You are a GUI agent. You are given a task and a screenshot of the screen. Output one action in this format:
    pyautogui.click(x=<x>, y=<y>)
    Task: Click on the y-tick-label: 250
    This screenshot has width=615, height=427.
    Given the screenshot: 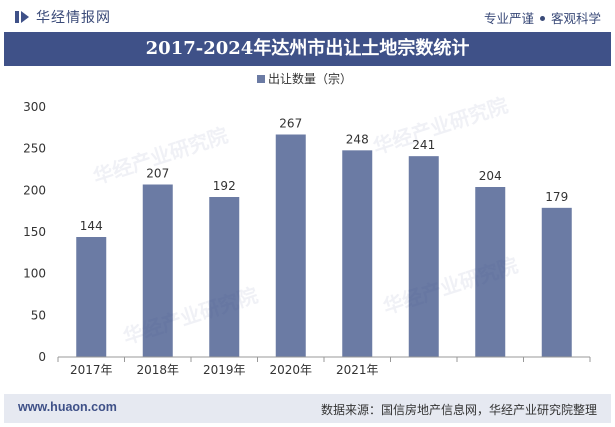 What is the action you would take?
    pyautogui.click(x=34, y=149)
    